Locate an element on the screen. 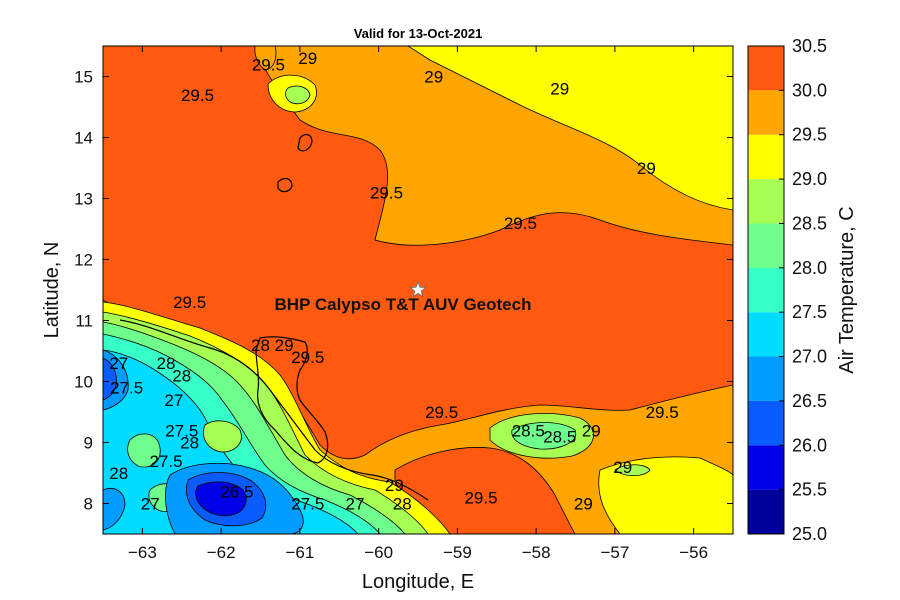  colorbar is located at coordinates (766, 290).